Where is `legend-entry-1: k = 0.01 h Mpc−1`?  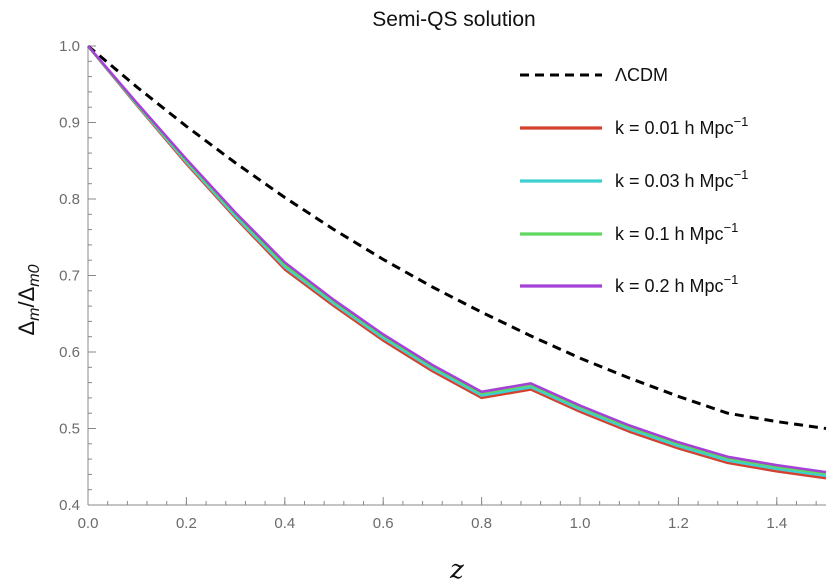 legend-entry-1: k = 0.01 h Mpc−1 is located at coordinates (681, 126).